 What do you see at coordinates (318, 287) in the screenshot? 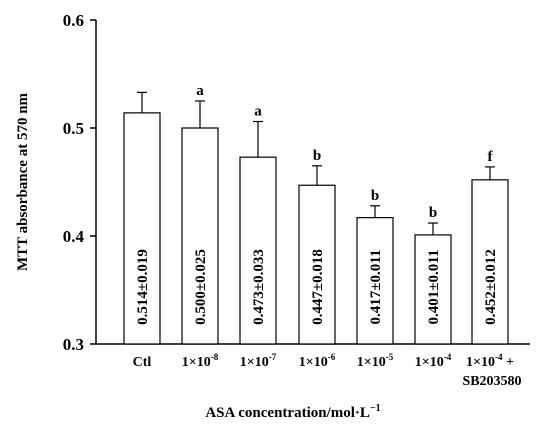
I see `bar-value-label: 0.447±0.018` at bounding box center [318, 287].